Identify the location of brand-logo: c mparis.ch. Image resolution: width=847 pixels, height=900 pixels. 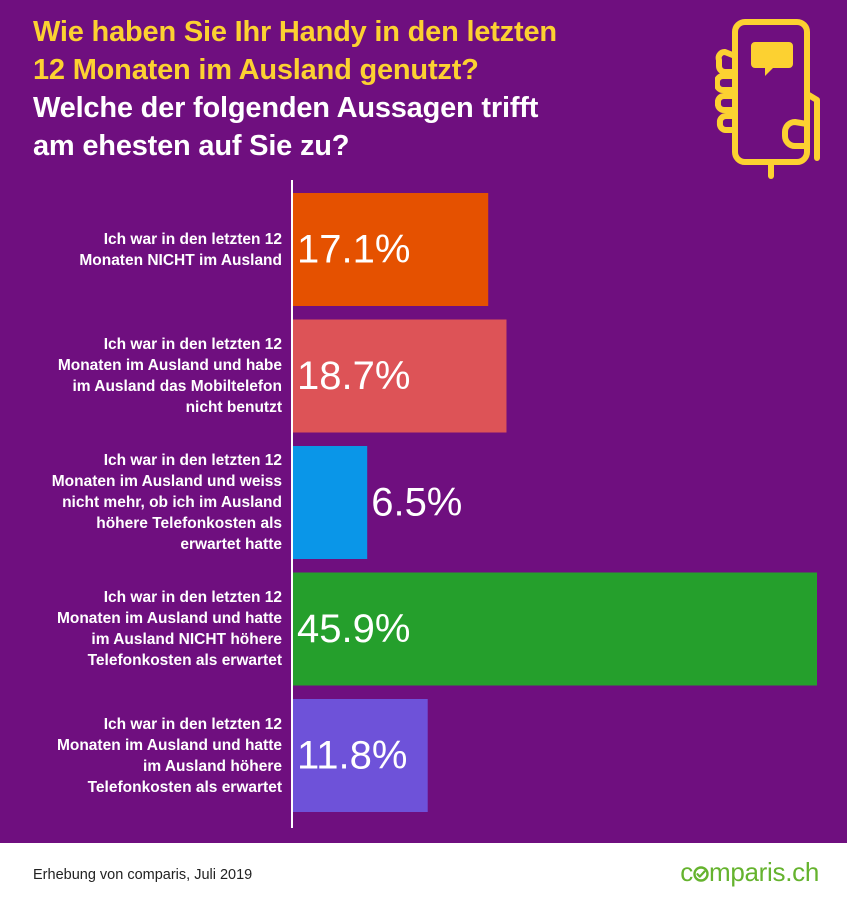
(749, 872).